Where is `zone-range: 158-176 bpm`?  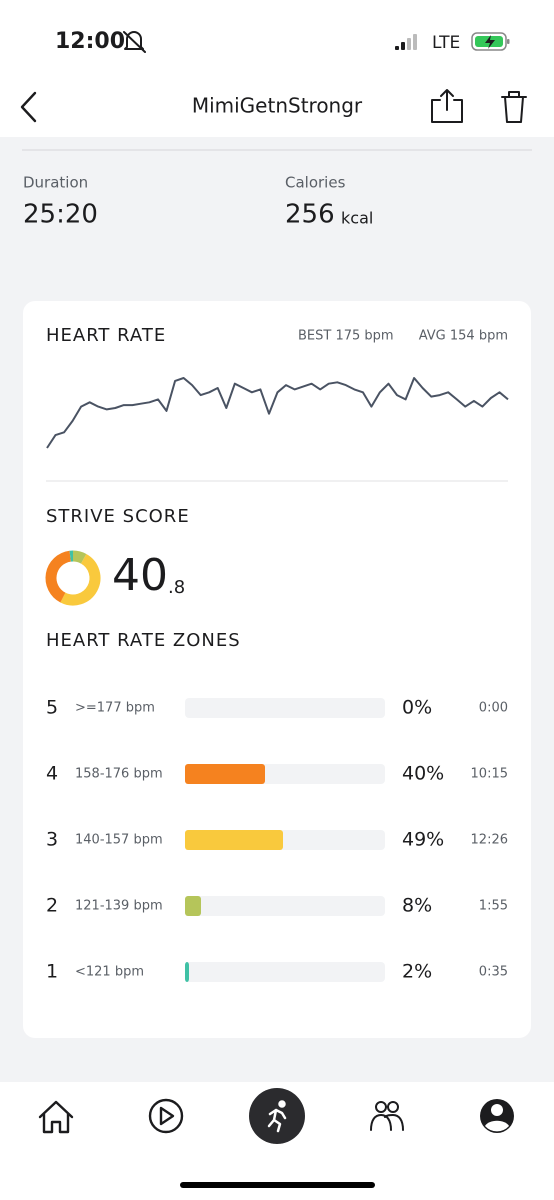 zone-range: 158-176 bpm is located at coordinates (119, 774).